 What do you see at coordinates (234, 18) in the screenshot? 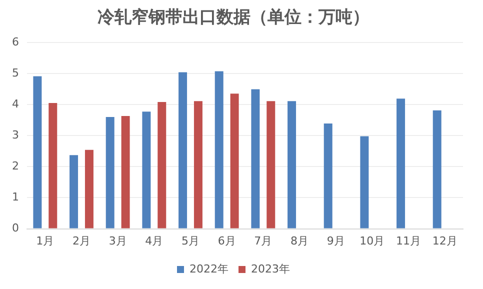
I see `chart-title: 冷轧窄钢带出口数据（单位：万吨）` at bounding box center [234, 18].